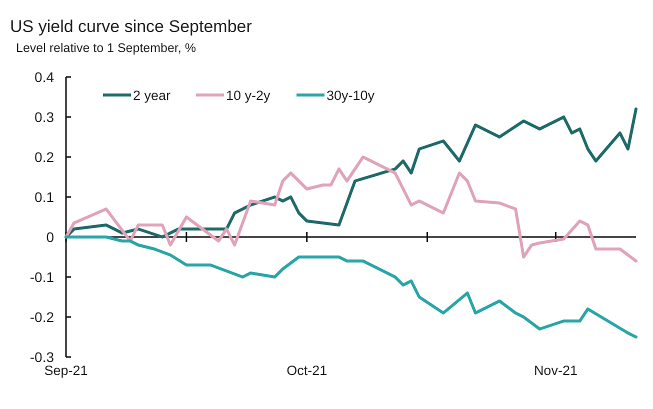 The image size is (653, 409). I want to click on y-tick-label: 0.2, so click(44, 157).